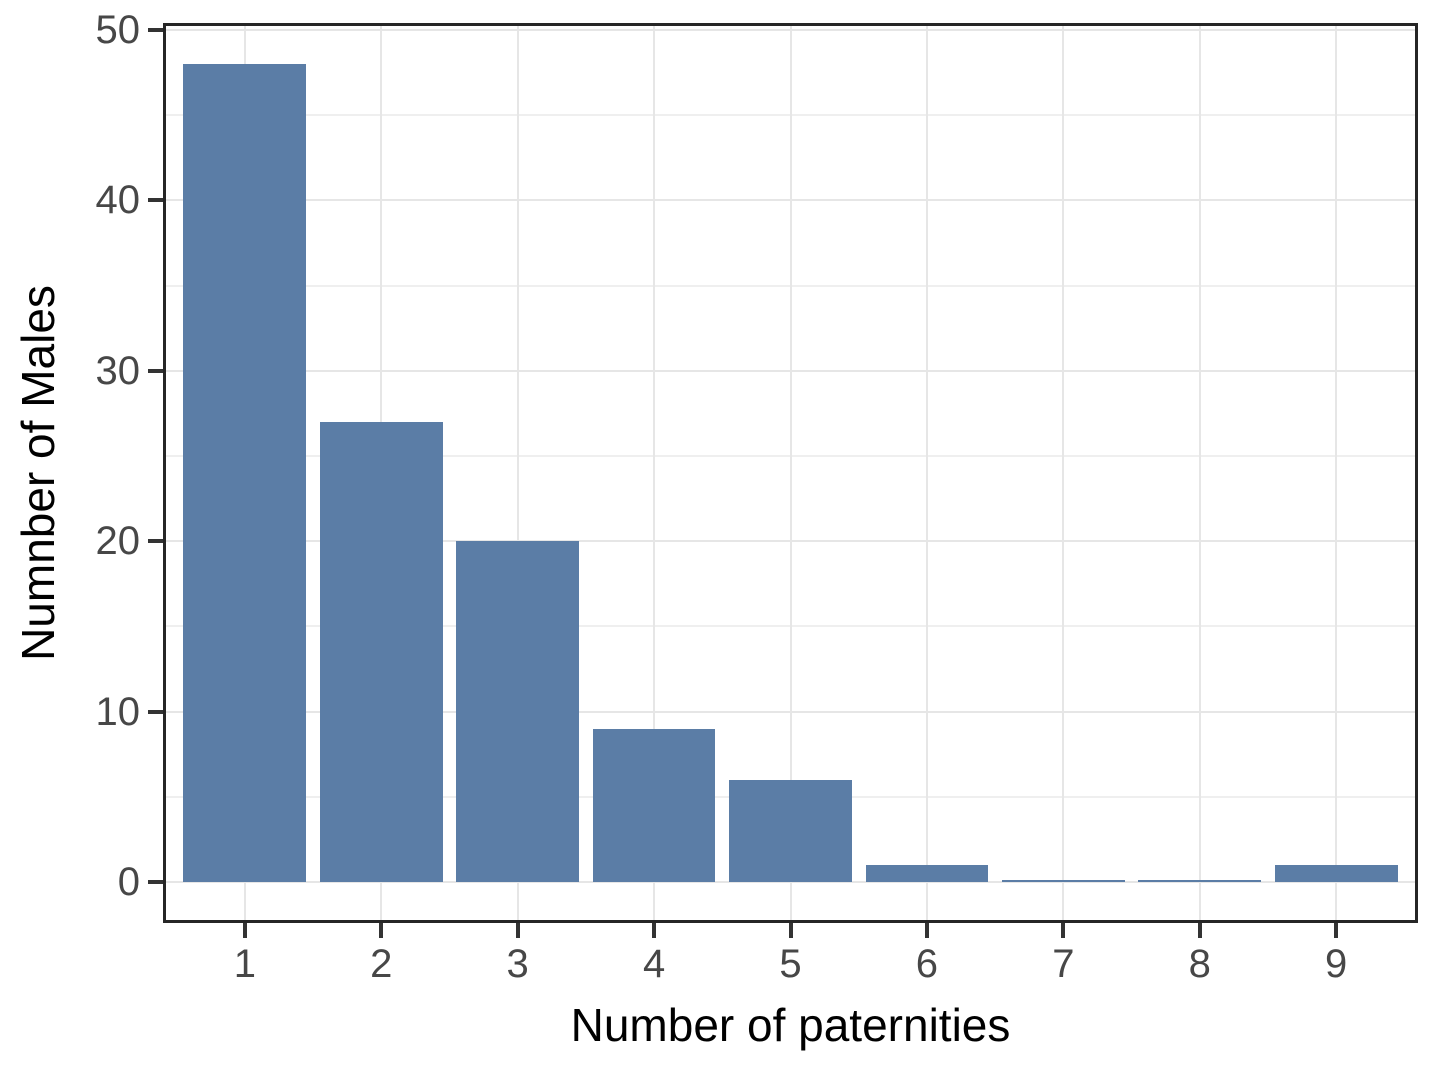 The image size is (1443, 1082). What do you see at coordinates (118, 370) in the screenshot?
I see `y-tick-label: 30` at bounding box center [118, 370].